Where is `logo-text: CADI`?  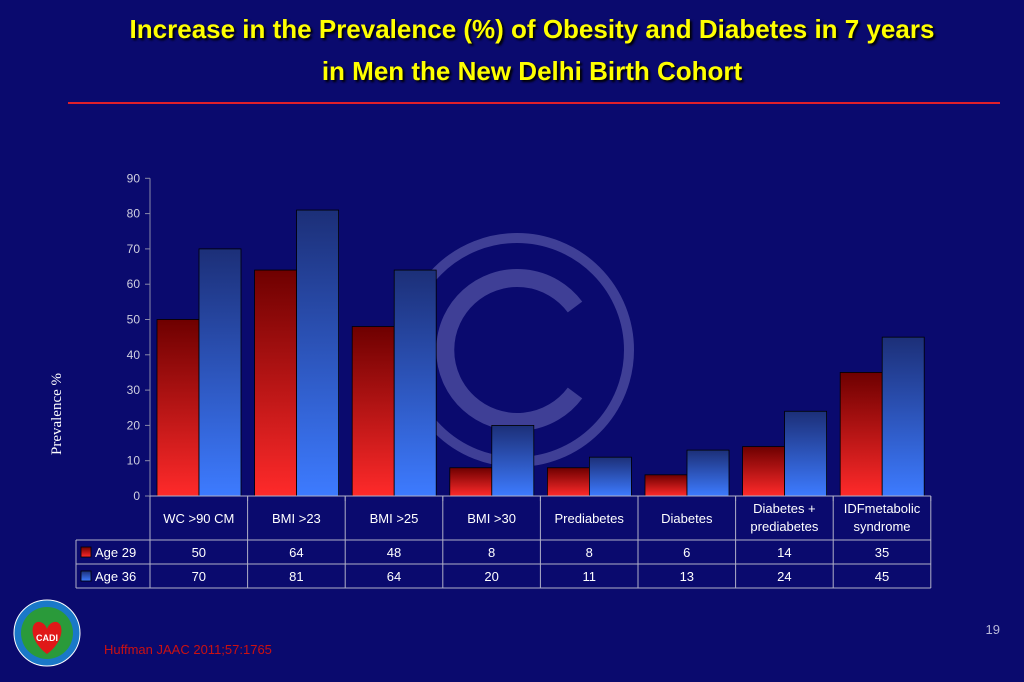
logo-text: CADI is located at coordinates (47, 638).